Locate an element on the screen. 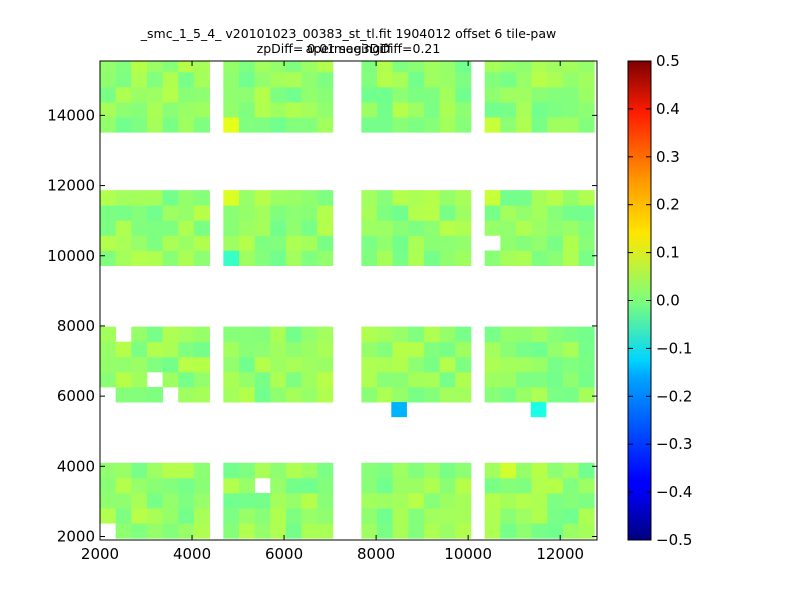  y-tick-label: 4000 is located at coordinates (76, 466).